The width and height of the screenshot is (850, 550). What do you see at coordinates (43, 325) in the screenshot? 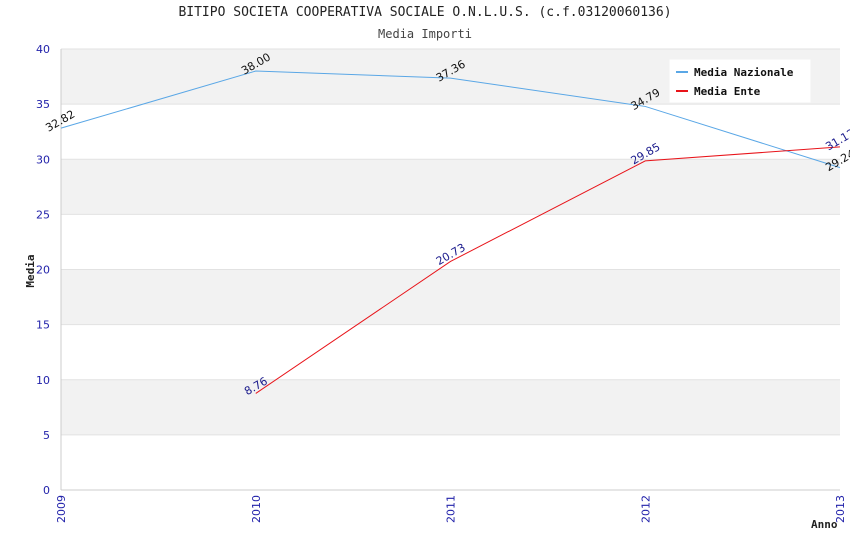
I see `y-tick-label: 15` at bounding box center [43, 325].